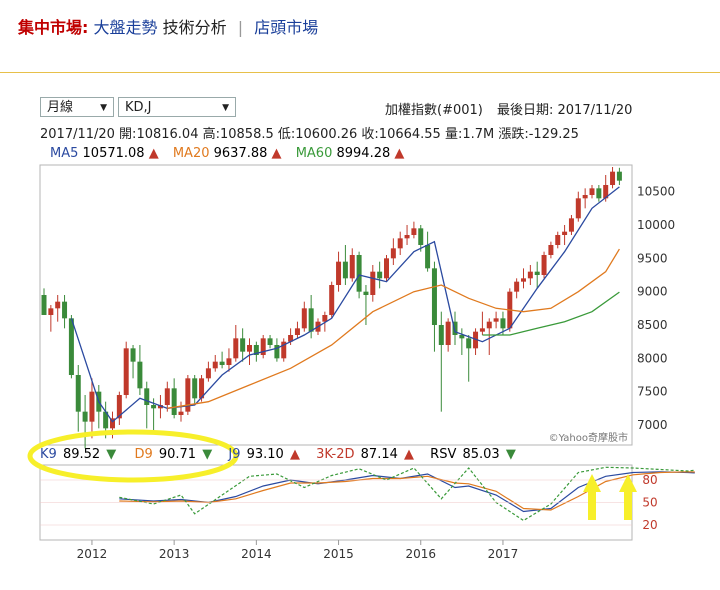 This screenshot has height=590, width=720. I want to click on kd-tick-label: 50, so click(649, 503).